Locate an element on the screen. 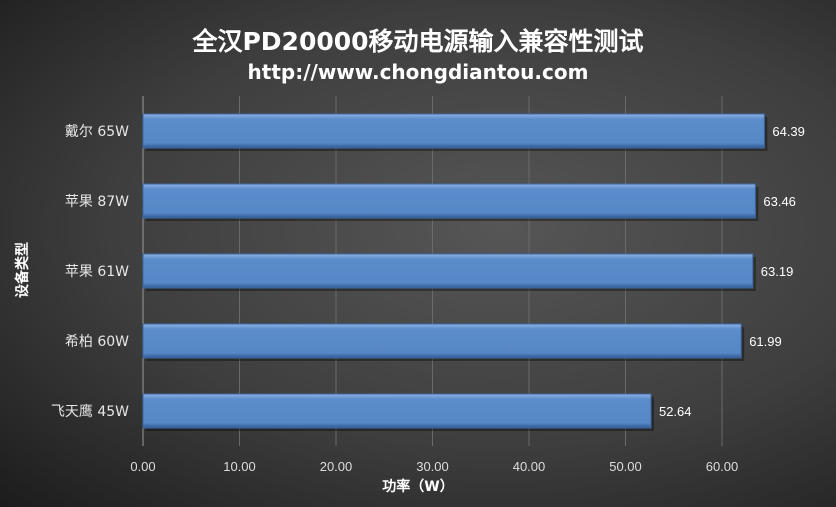 This screenshot has height=507, width=836. x-tick-label: 30.00 is located at coordinates (432, 466).